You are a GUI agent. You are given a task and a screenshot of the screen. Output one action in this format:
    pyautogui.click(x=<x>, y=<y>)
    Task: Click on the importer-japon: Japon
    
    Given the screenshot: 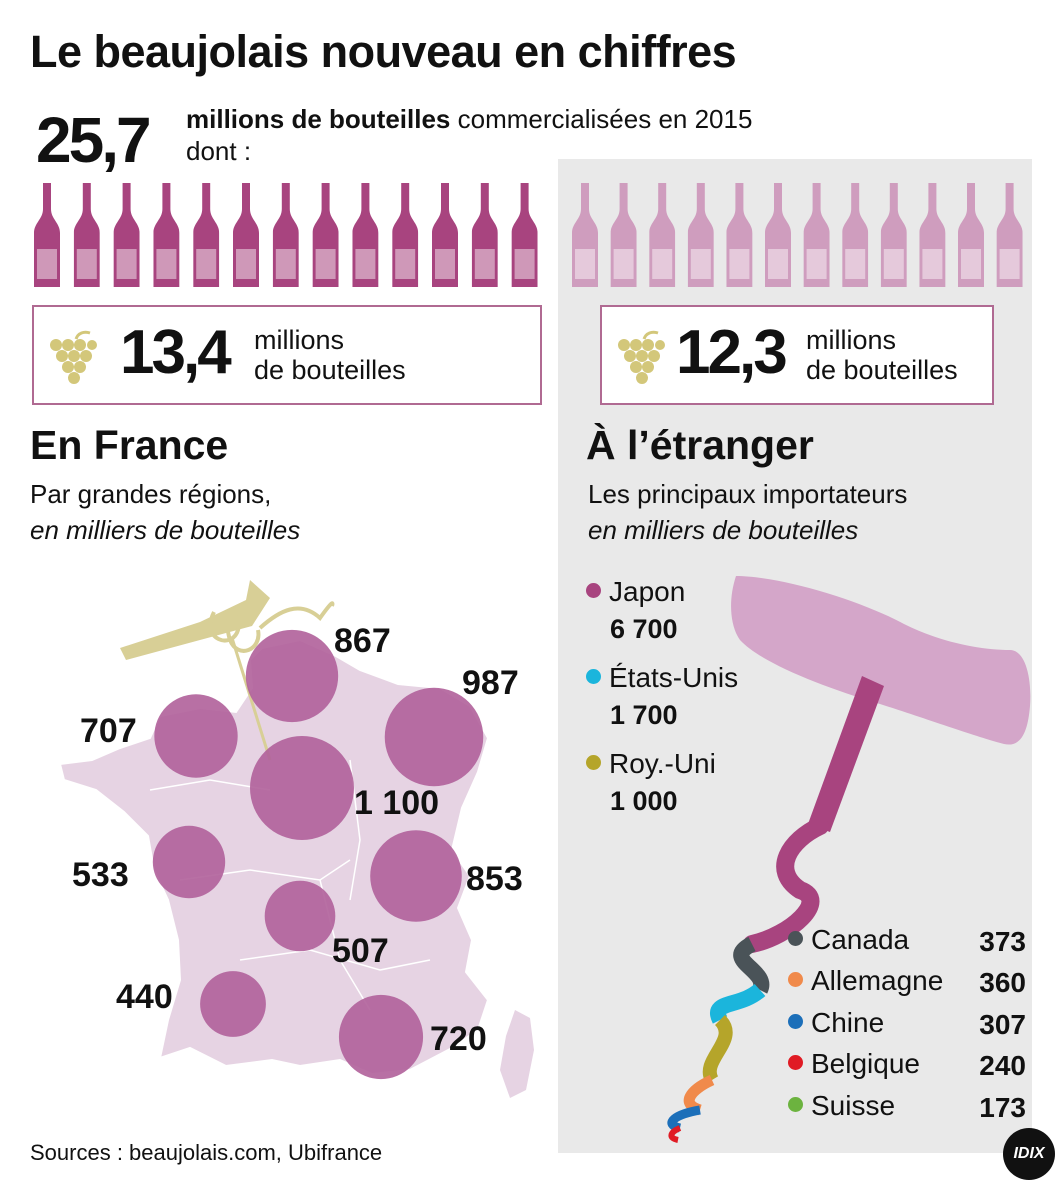 What is the action you would take?
    pyautogui.click(x=635, y=592)
    